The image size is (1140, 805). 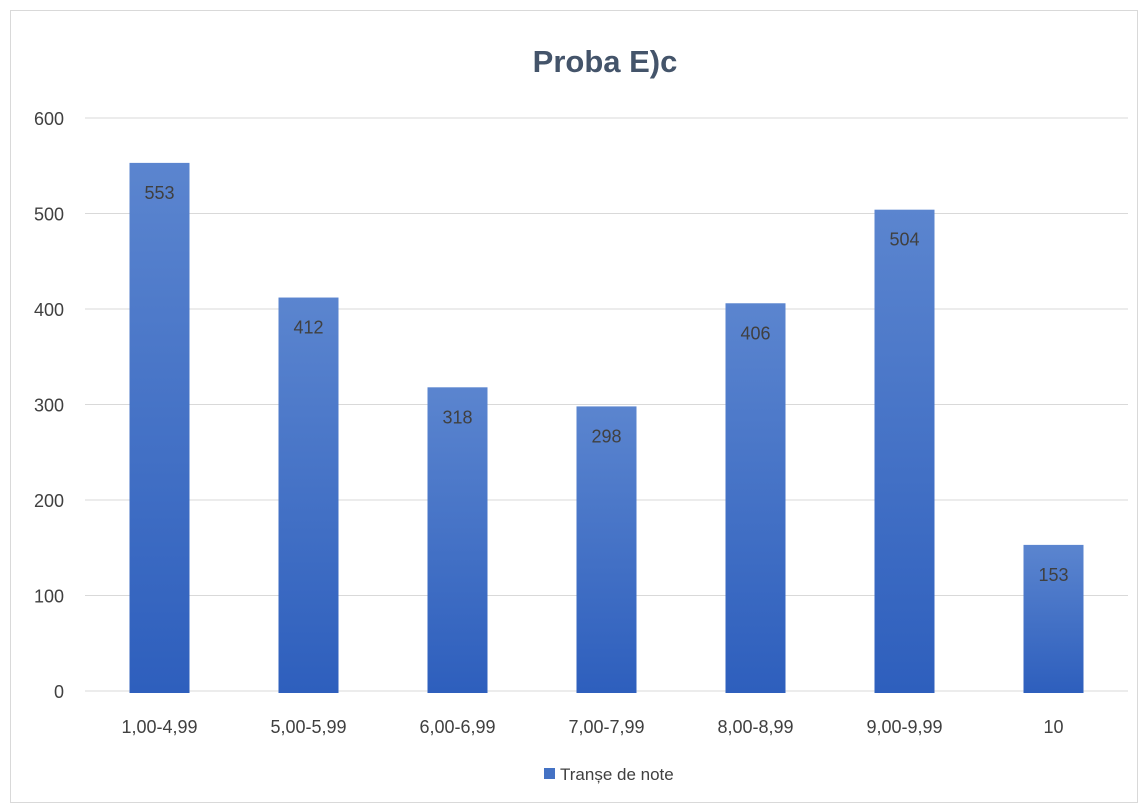 I want to click on data-label: 318, so click(x=457, y=417).